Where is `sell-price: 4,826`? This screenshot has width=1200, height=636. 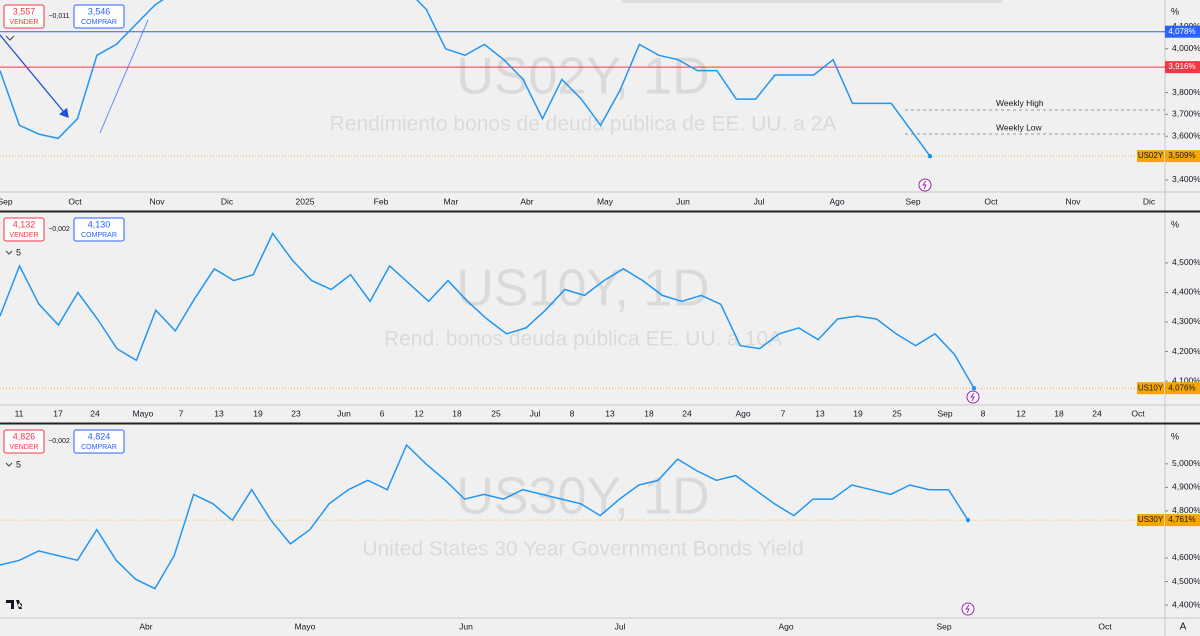
sell-price: 4,826 is located at coordinates (24, 436).